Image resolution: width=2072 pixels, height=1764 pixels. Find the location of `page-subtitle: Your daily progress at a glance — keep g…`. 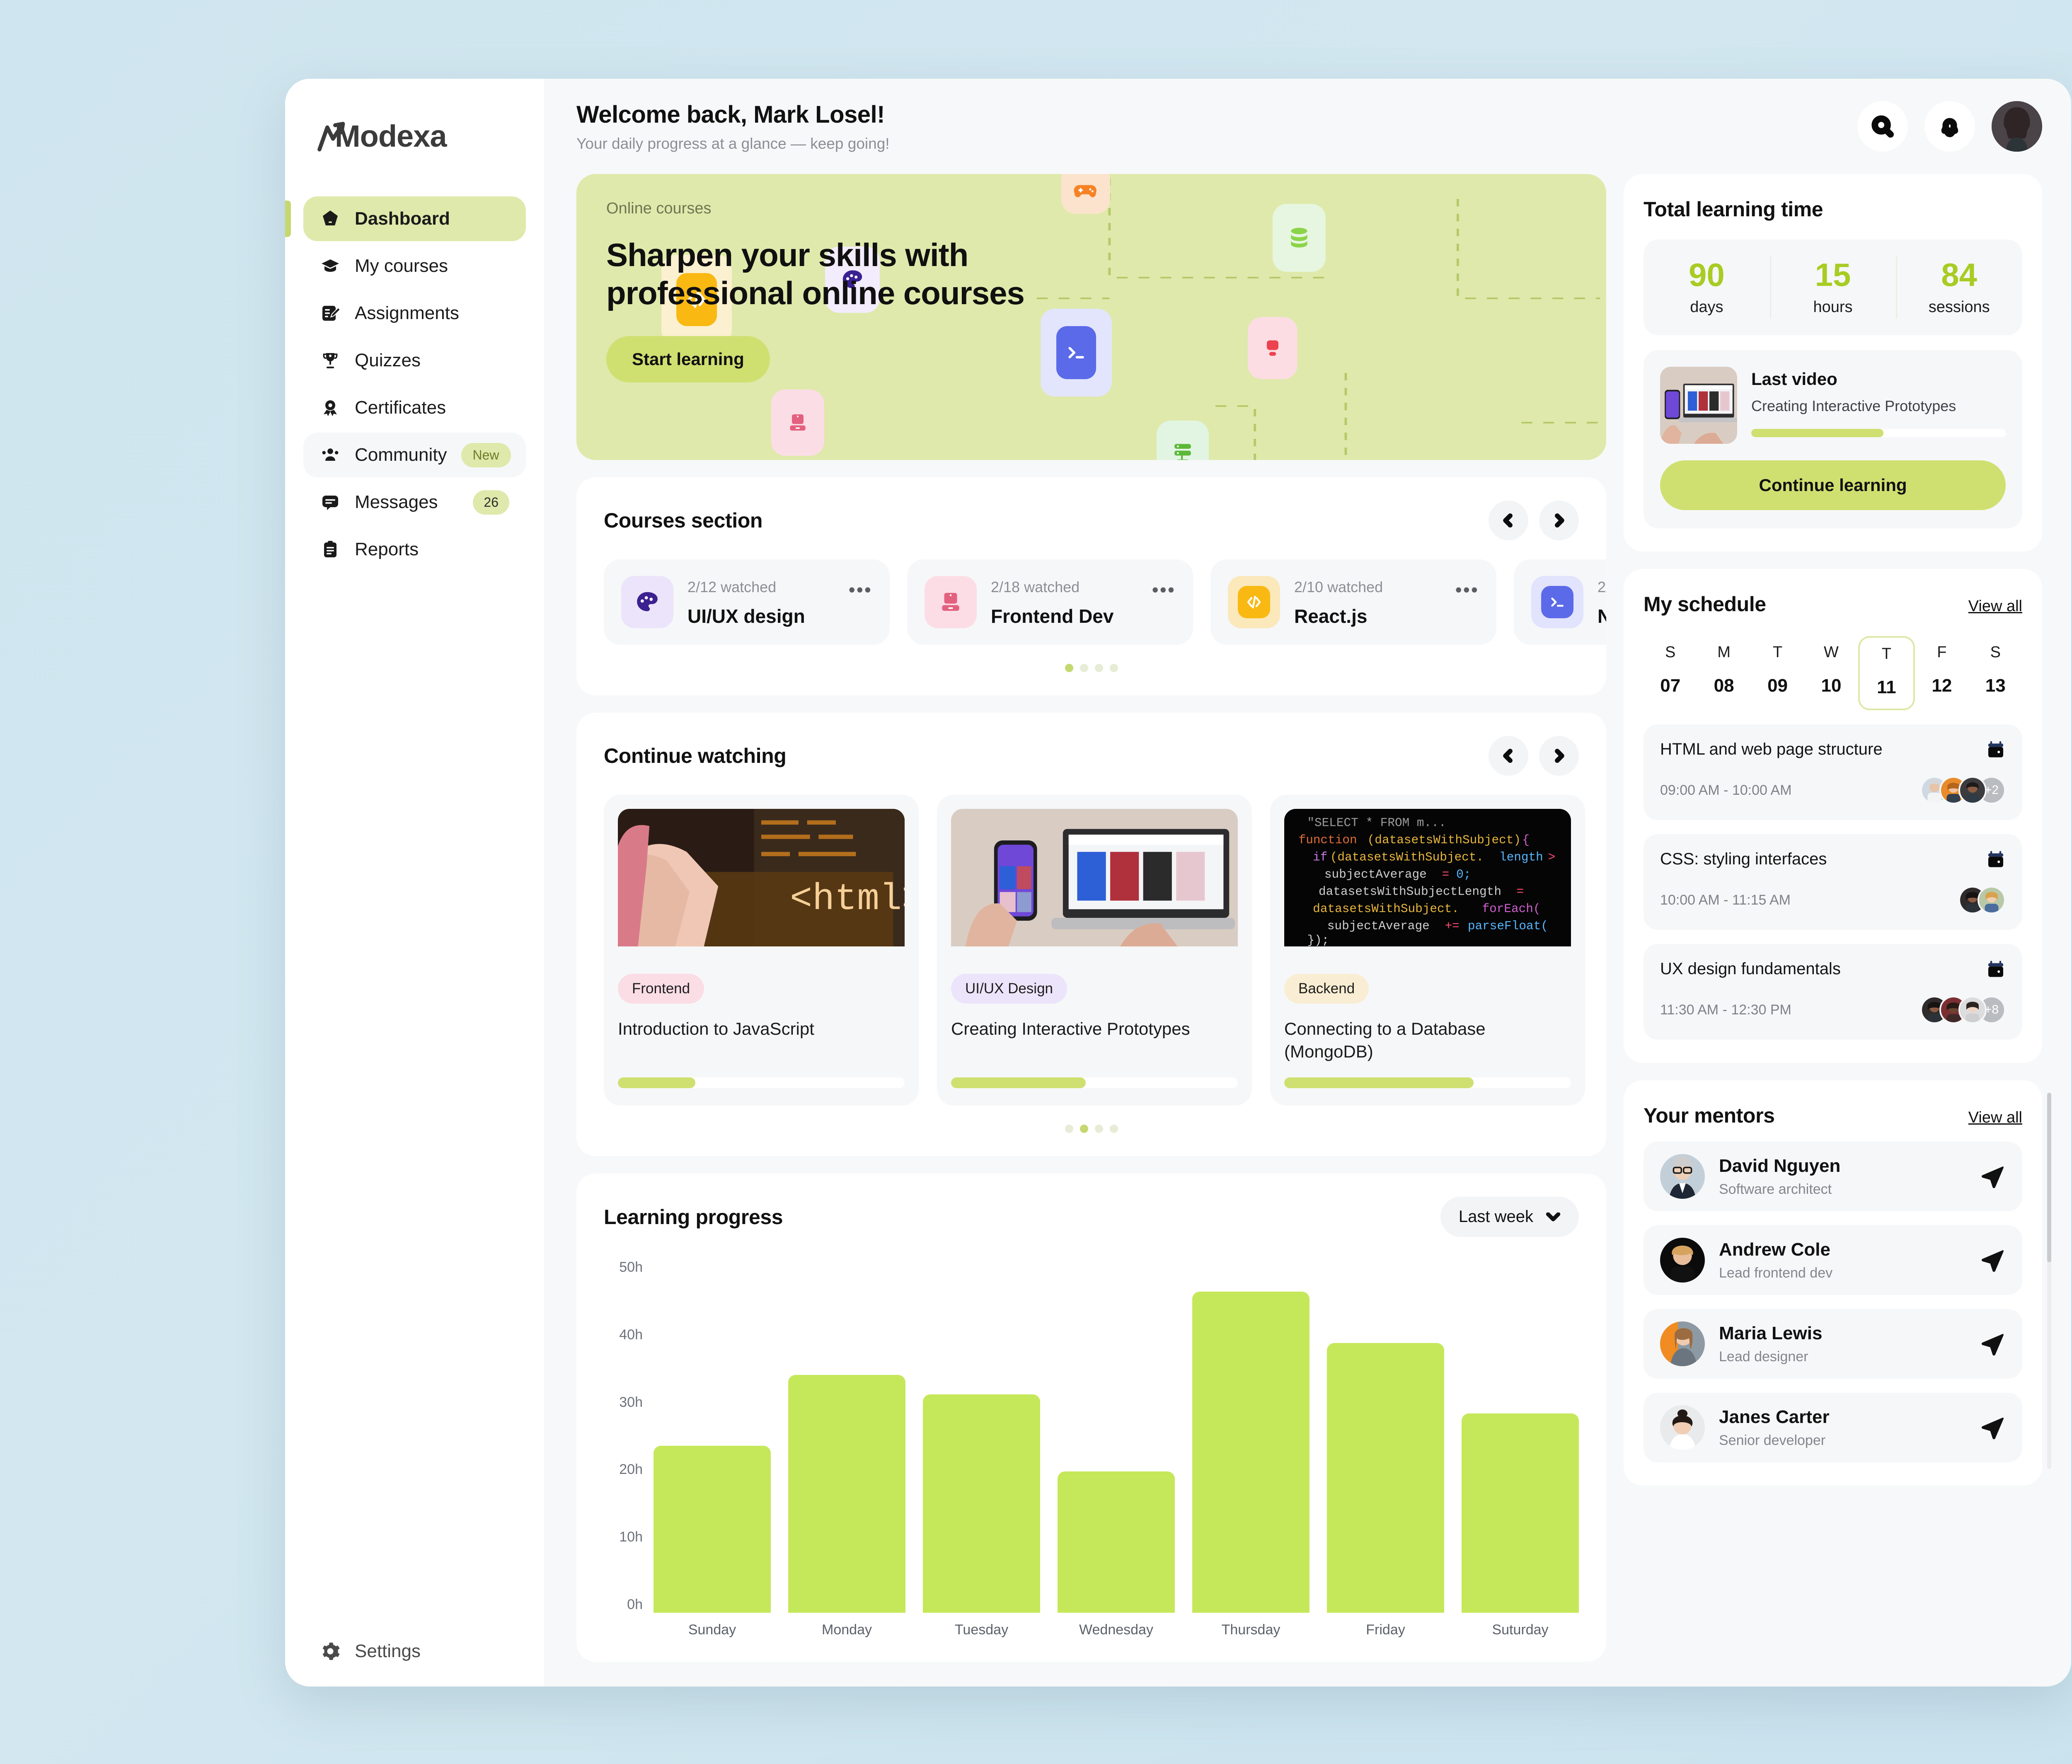

page-subtitle: Your daily progress at a glance — keep g… is located at coordinates (733, 143).